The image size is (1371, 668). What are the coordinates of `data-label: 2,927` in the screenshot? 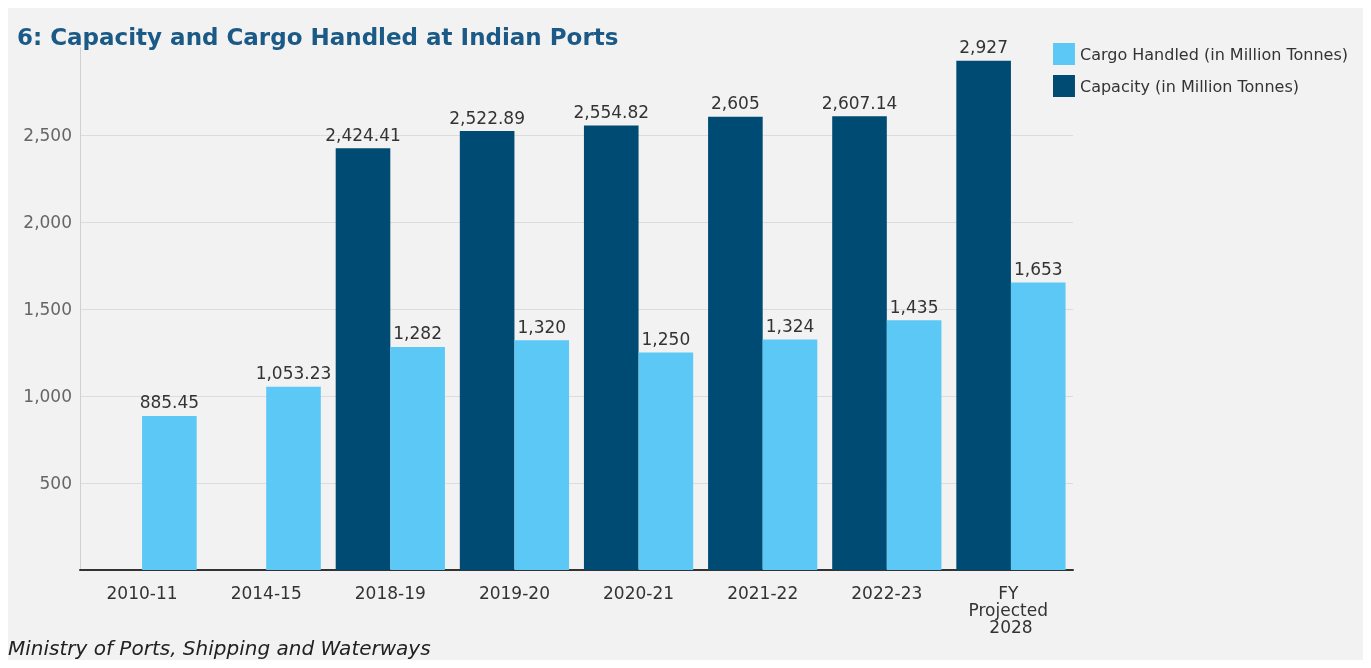 It's located at (983, 47).